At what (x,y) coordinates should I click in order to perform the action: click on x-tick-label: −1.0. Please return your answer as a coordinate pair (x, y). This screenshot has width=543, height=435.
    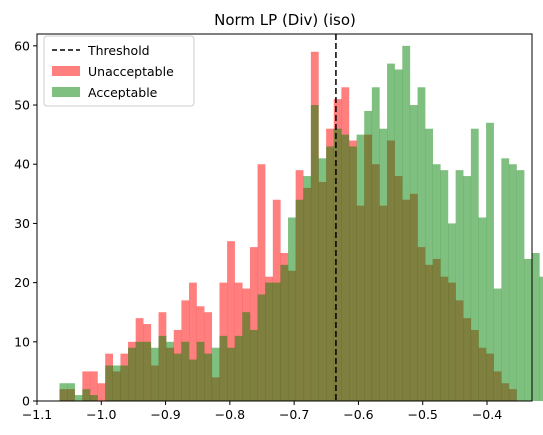
    Looking at the image, I should click on (101, 414).